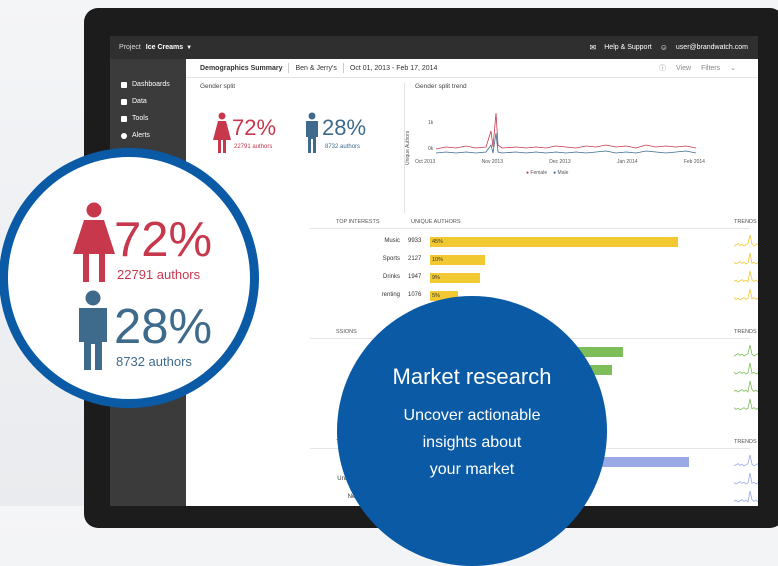 This screenshot has height=566, width=778. I want to click on sidebar-item-alerts: Alerts, so click(148, 135).